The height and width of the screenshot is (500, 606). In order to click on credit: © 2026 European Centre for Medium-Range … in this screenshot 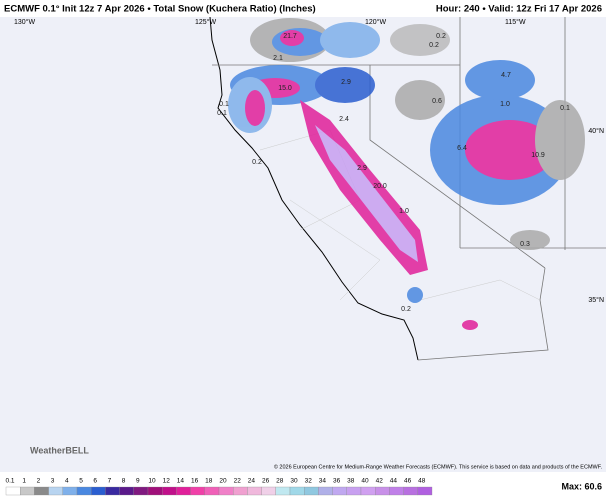, I will do `click(438, 466)`.